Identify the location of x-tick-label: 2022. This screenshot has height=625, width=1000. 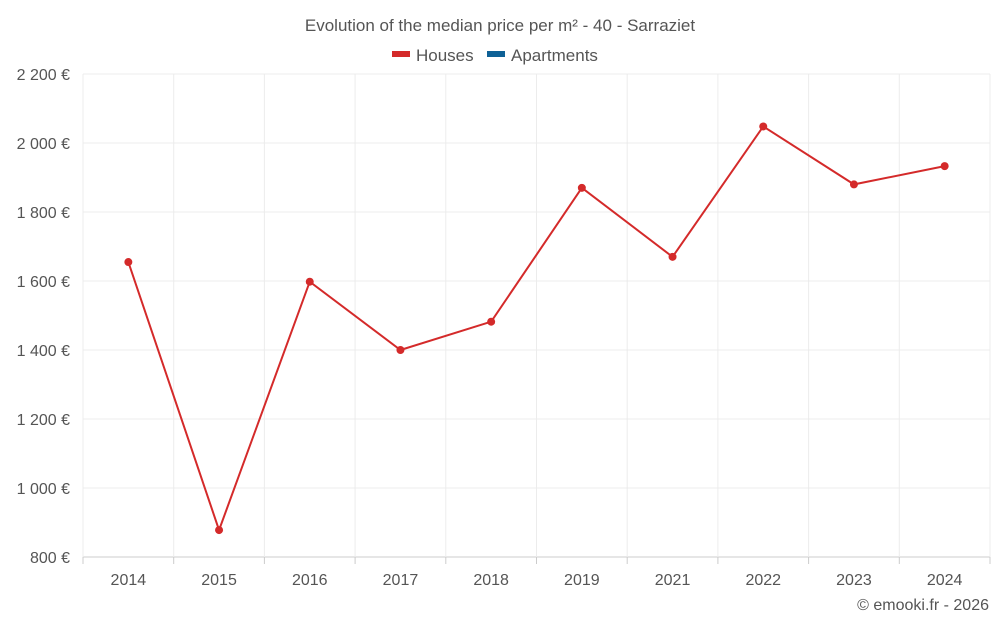
(763, 580).